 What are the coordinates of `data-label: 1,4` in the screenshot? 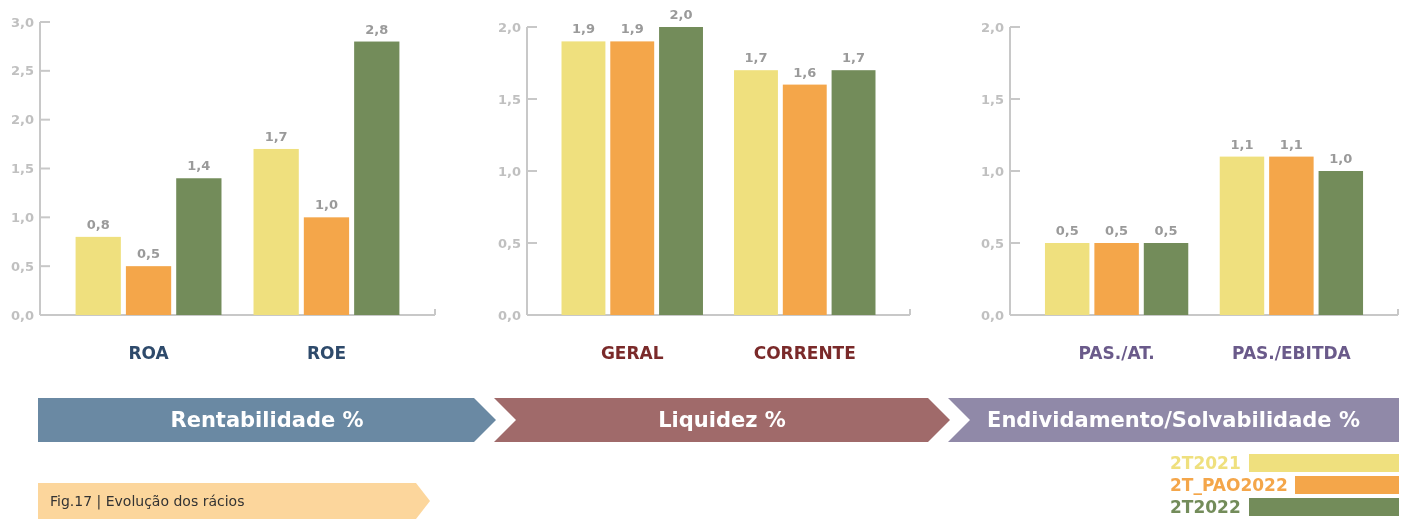 It's located at (199, 166).